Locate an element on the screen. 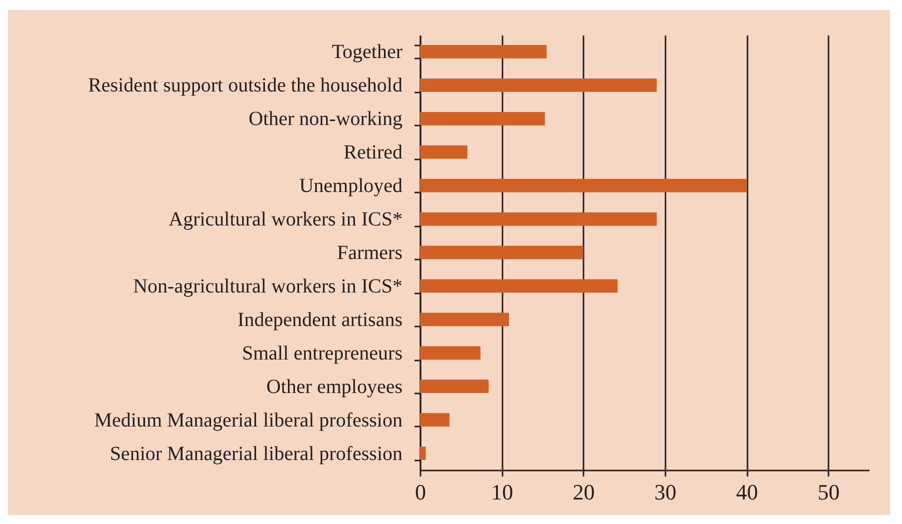 The height and width of the screenshot is (524, 902). y-tick-label: Non-agricultural workers in ICS* is located at coordinates (267, 286).